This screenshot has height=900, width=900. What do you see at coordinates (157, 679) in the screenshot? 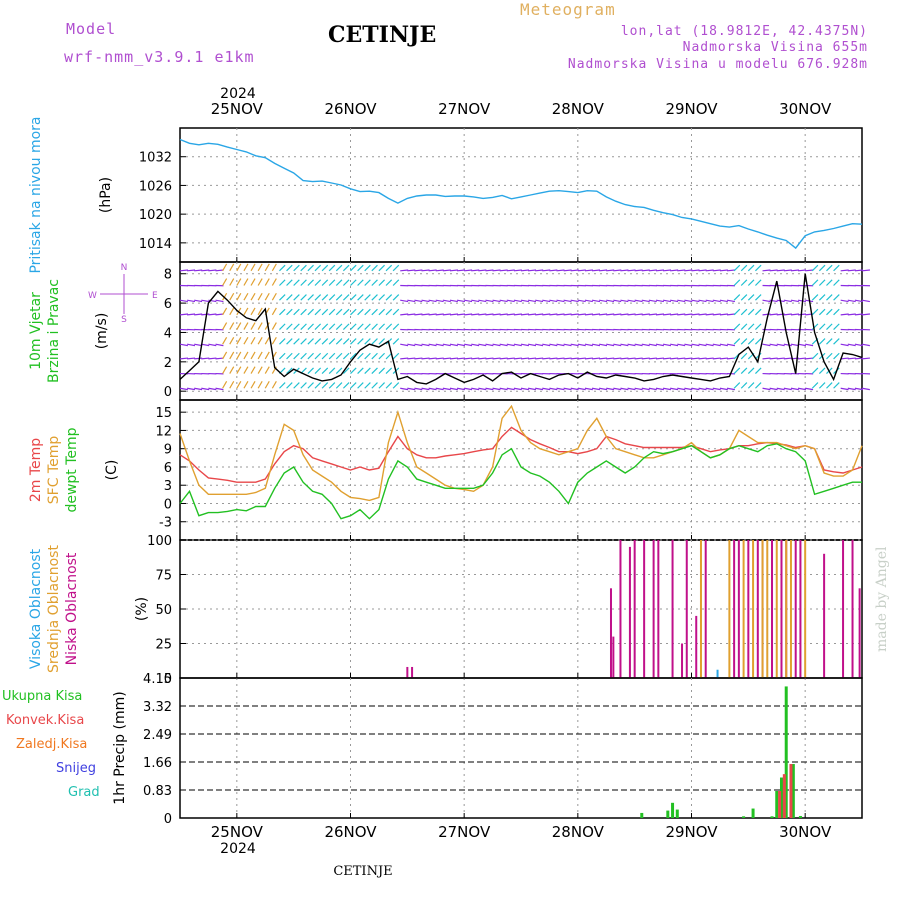
I see `precip-ytick-label: 4.15` at bounding box center [157, 679].